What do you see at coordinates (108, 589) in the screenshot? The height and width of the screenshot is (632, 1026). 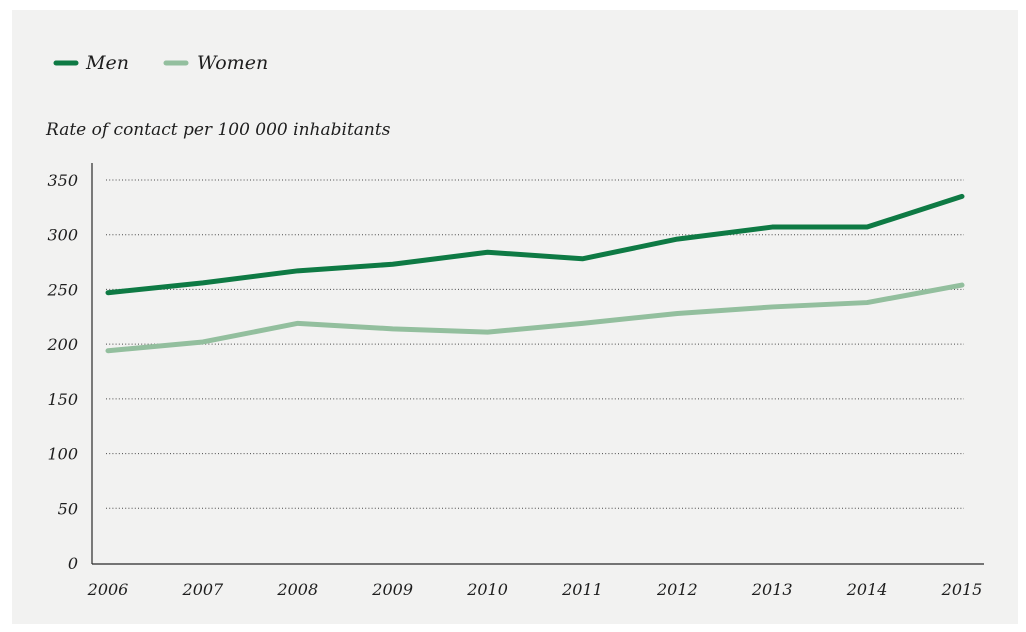 I see `x-tick-2006: 2006` at bounding box center [108, 589].